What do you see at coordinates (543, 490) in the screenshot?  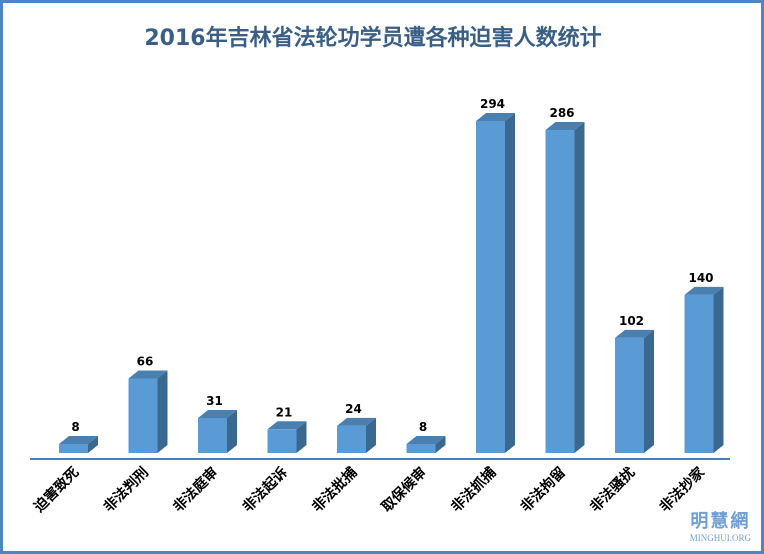 I see `x-tick-label: 非法拘留` at bounding box center [543, 490].